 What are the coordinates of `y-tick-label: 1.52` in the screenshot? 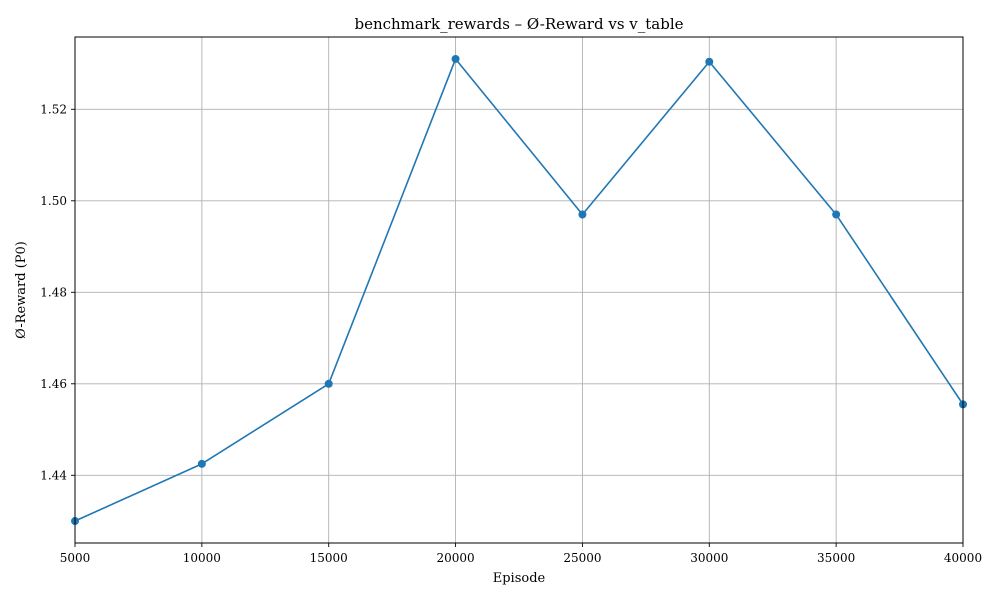 It's located at (53, 109).